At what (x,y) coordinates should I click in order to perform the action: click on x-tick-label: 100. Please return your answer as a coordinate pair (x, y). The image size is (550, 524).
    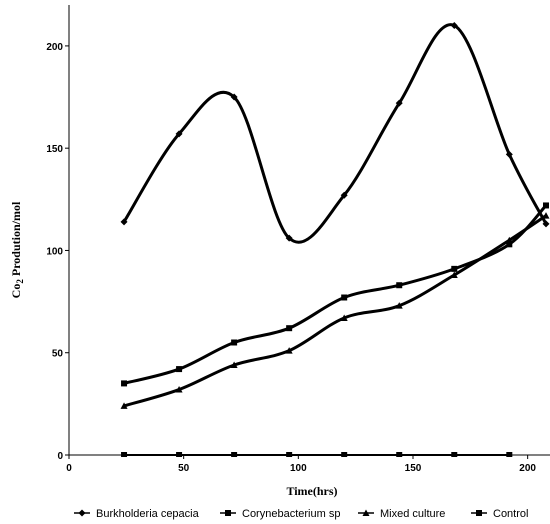
    Looking at the image, I should click on (298, 468).